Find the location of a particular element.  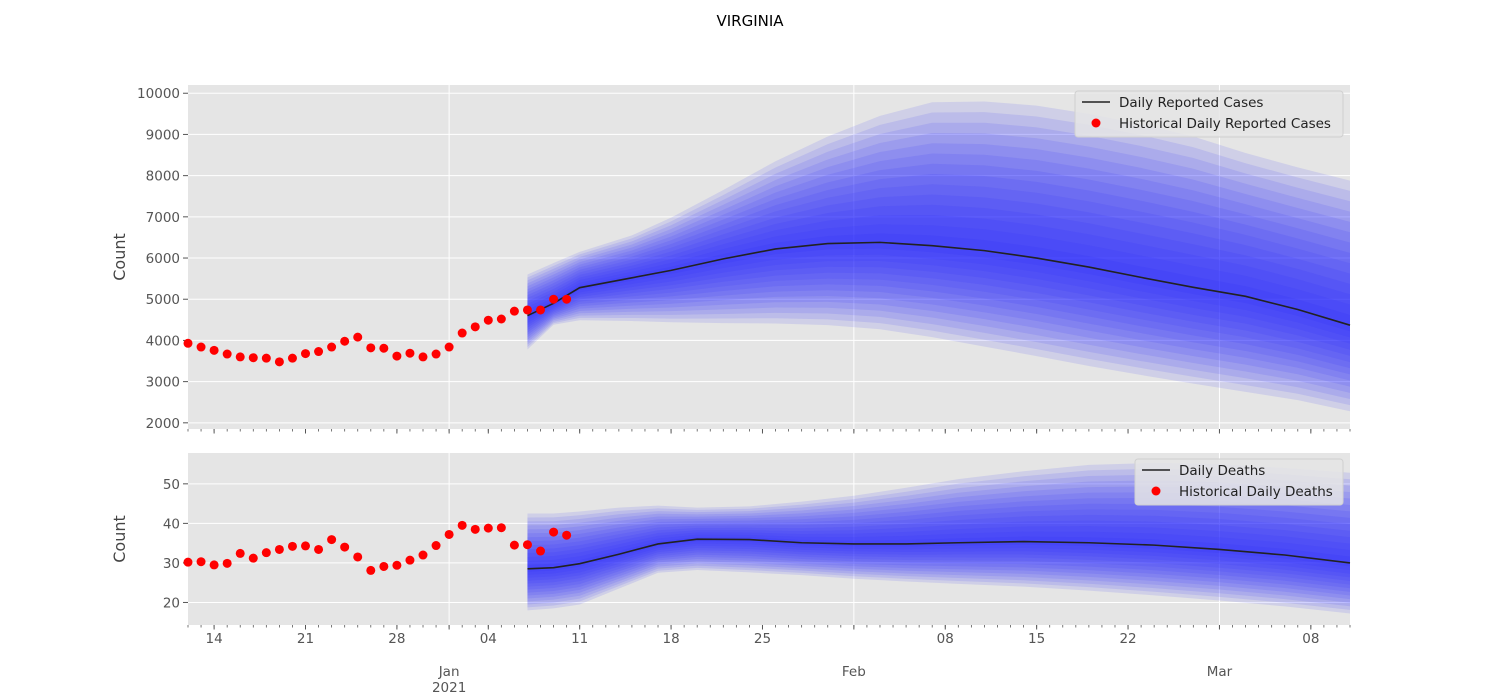

x-day-tick-label: 11 is located at coordinates (579, 639).